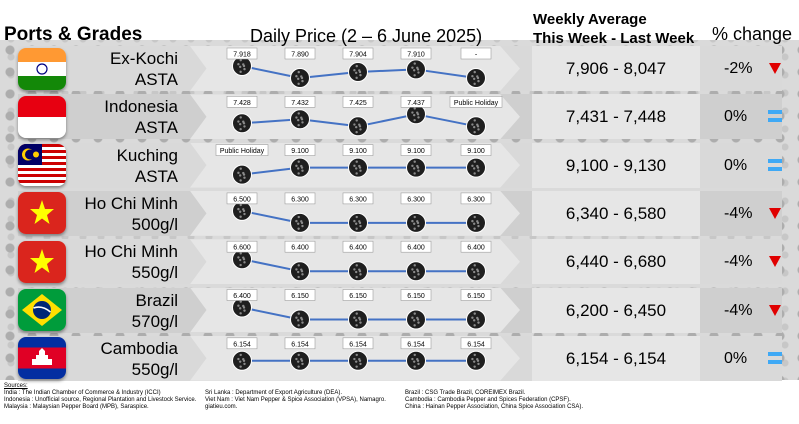  Describe the element at coordinates (147, 155) in the screenshot. I see `port-name: Kuching` at that location.